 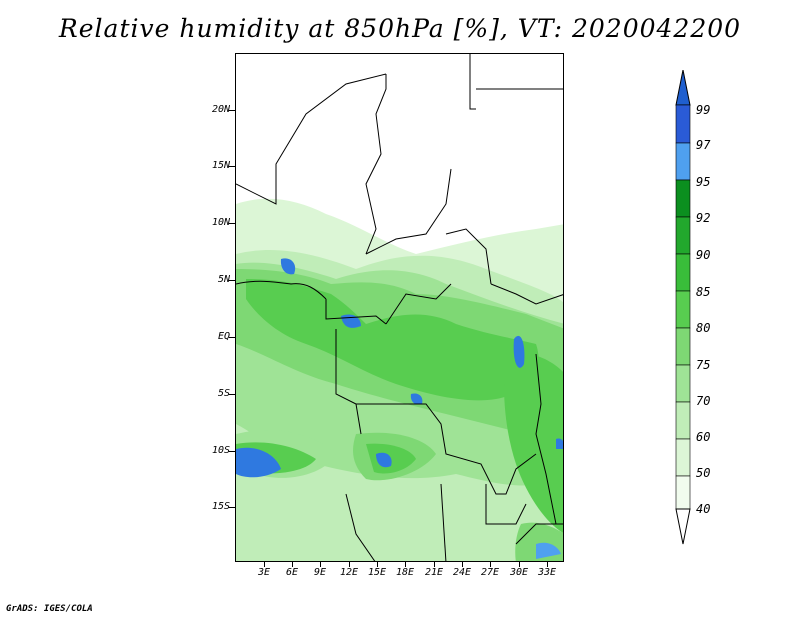 I want to click on lon-label: 33E, so click(x=547, y=572).